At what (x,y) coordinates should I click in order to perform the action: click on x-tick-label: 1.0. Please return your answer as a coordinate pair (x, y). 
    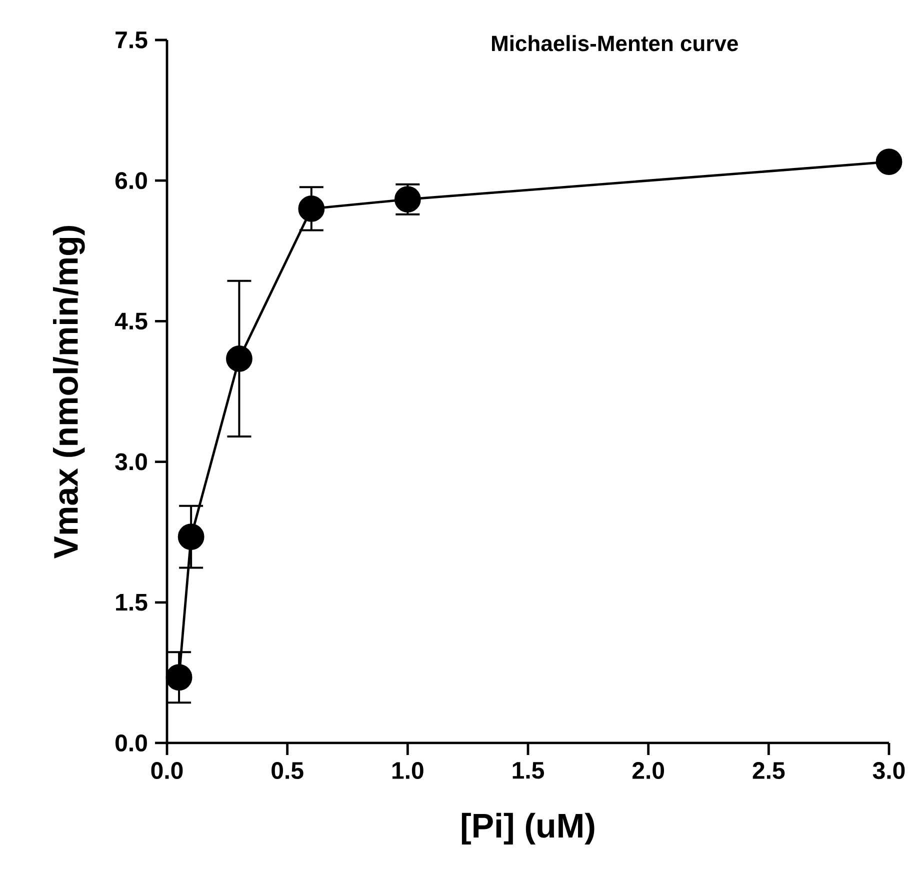
    Looking at the image, I should click on (408, 771).